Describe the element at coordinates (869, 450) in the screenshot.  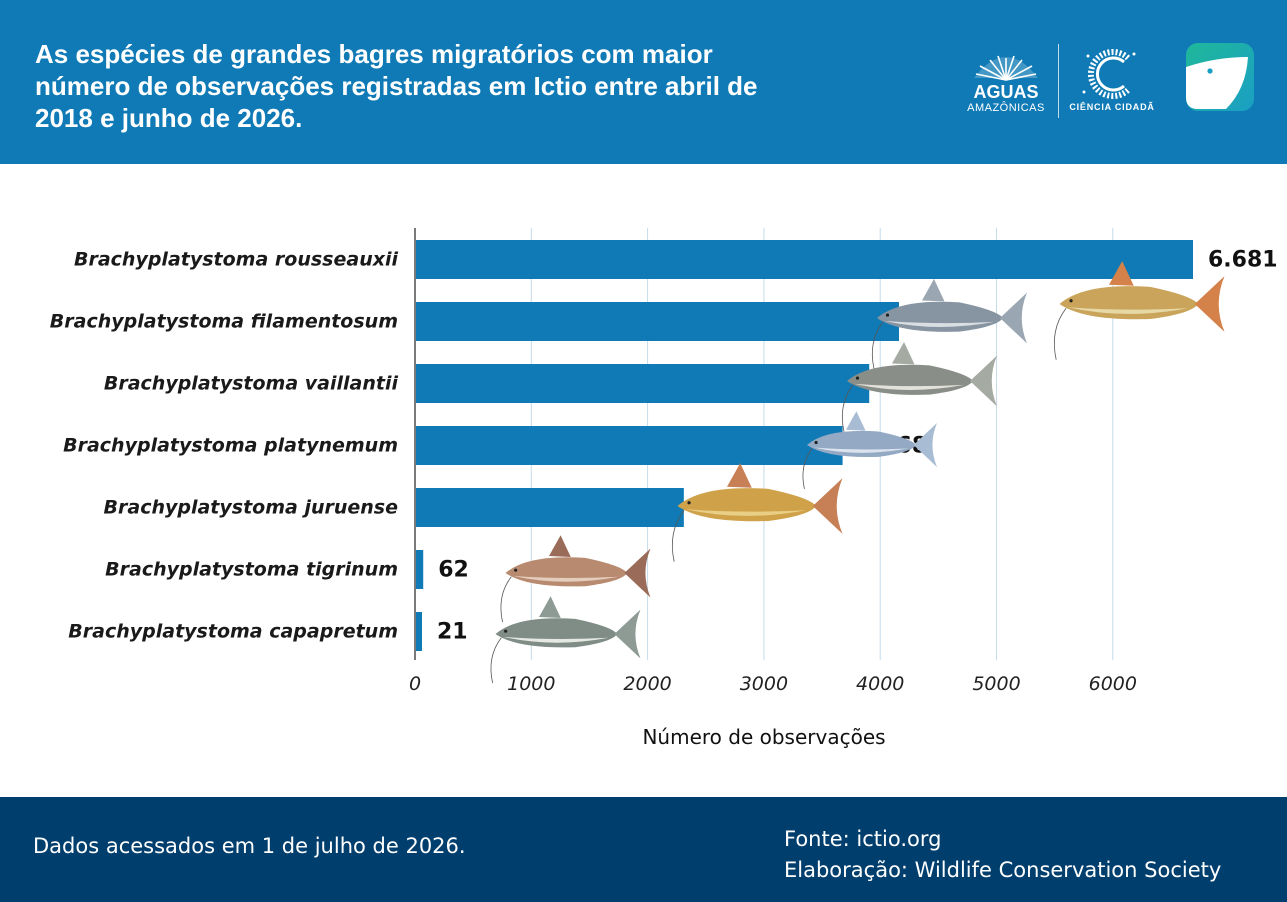
I see `fish-platynemum-icon` at that location.